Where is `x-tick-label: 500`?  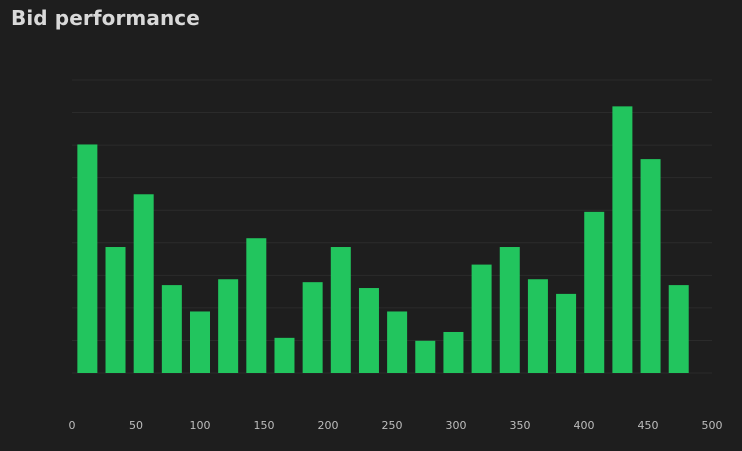 x-tick-label: 500 is located at coordinates (712, 425).